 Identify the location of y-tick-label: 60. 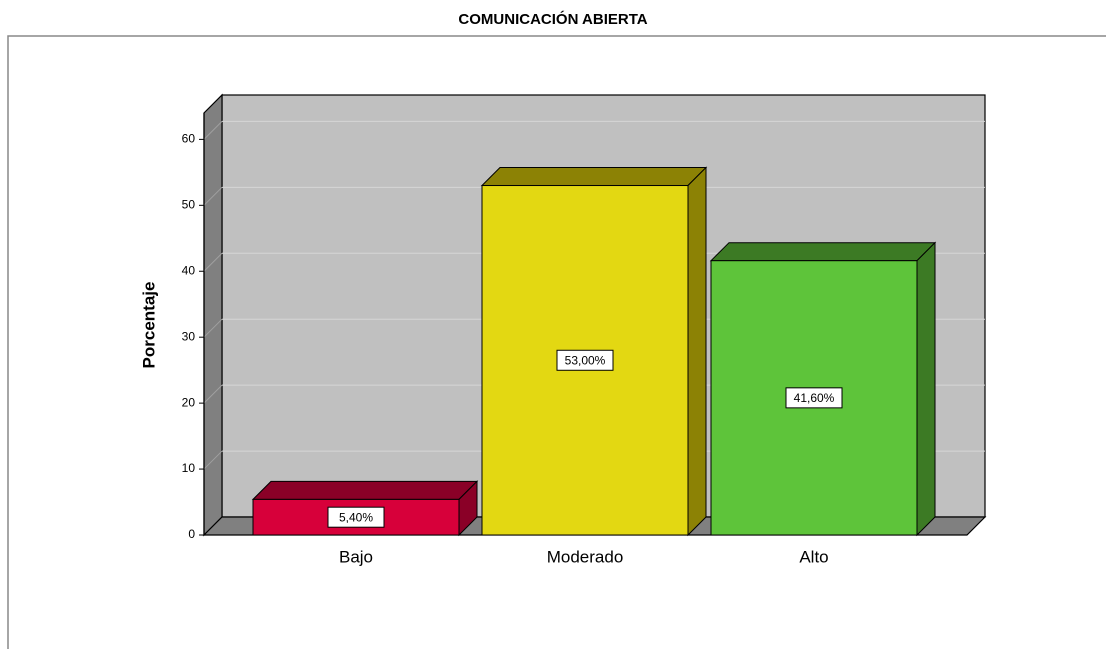
(189, 139).